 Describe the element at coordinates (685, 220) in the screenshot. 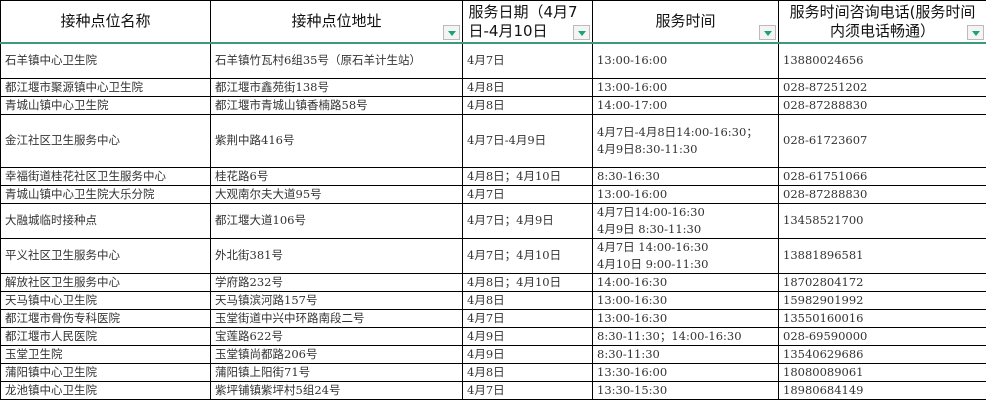

I see `service-time-cell: 4月7日14:00-16:30 4月9日 8:30-11:30` at that location.